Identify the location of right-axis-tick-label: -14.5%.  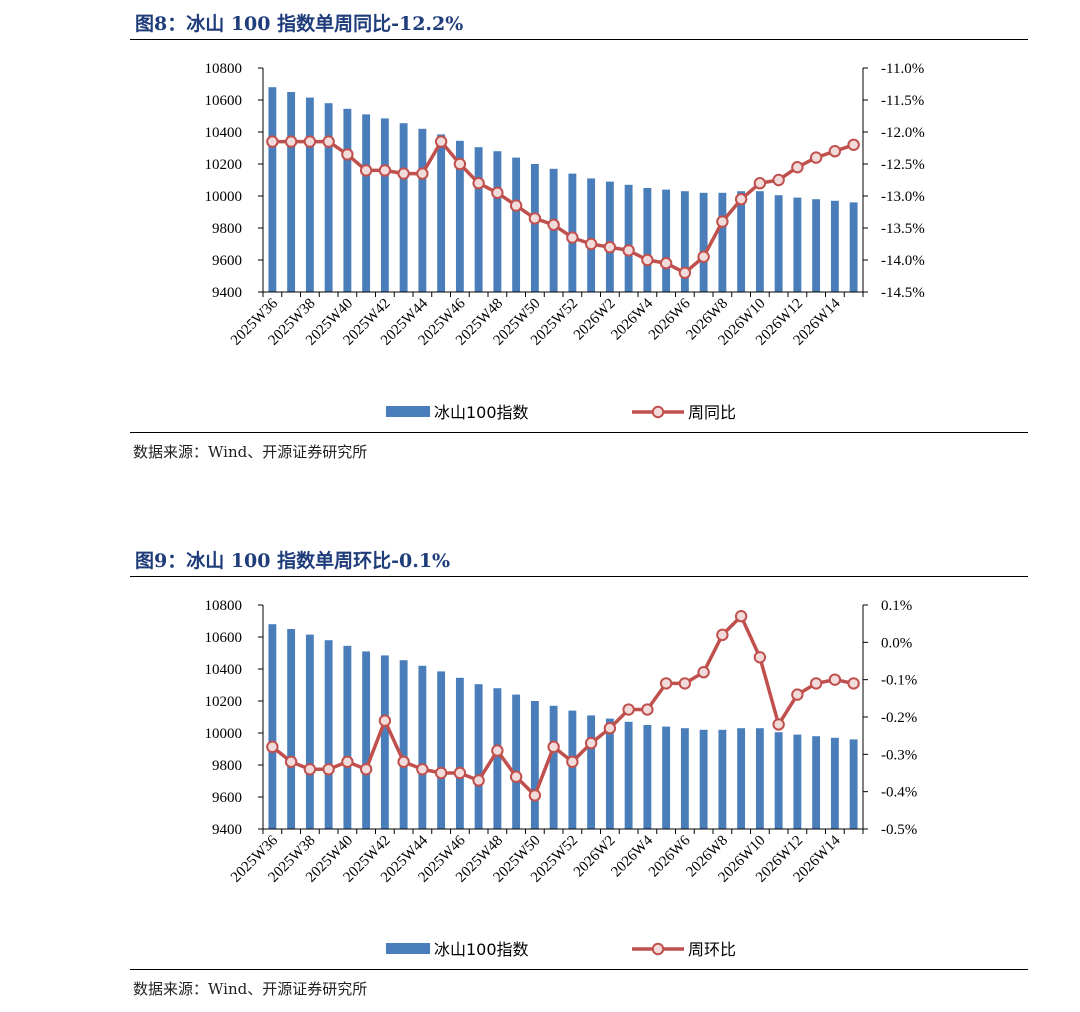
(903, 293).